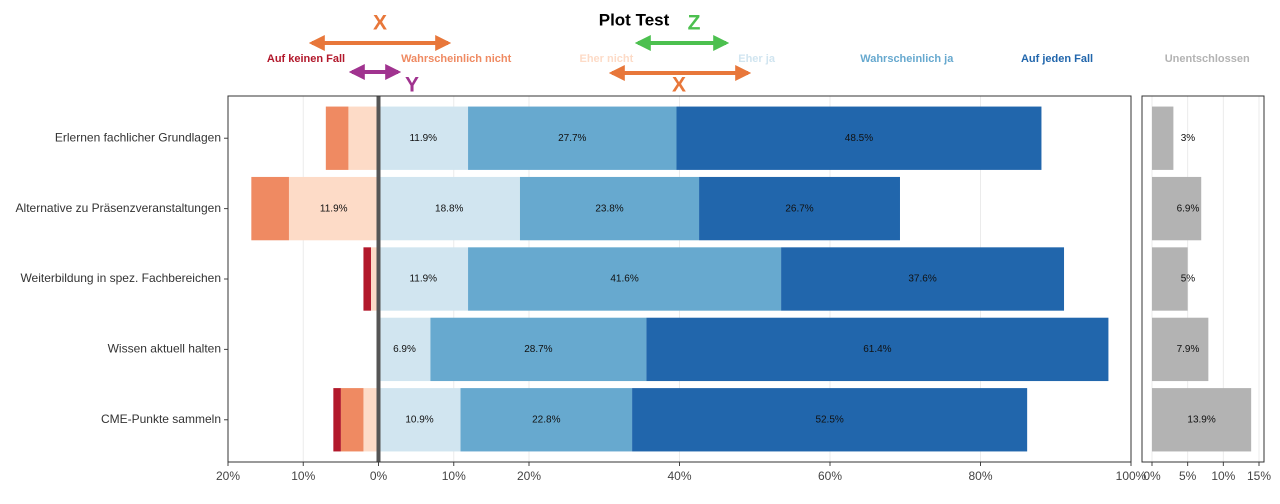  What do you see at coordinates (907, 59) in the screenshot?
I see `legend-entry: Wahrscheinlich ja` at bounding box center [907, 59].